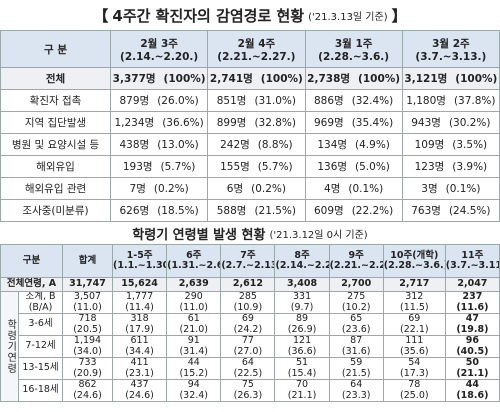  Describe the element at coordinates (426, 79) in the screenshot. I see `count: 3,121명` at that location.